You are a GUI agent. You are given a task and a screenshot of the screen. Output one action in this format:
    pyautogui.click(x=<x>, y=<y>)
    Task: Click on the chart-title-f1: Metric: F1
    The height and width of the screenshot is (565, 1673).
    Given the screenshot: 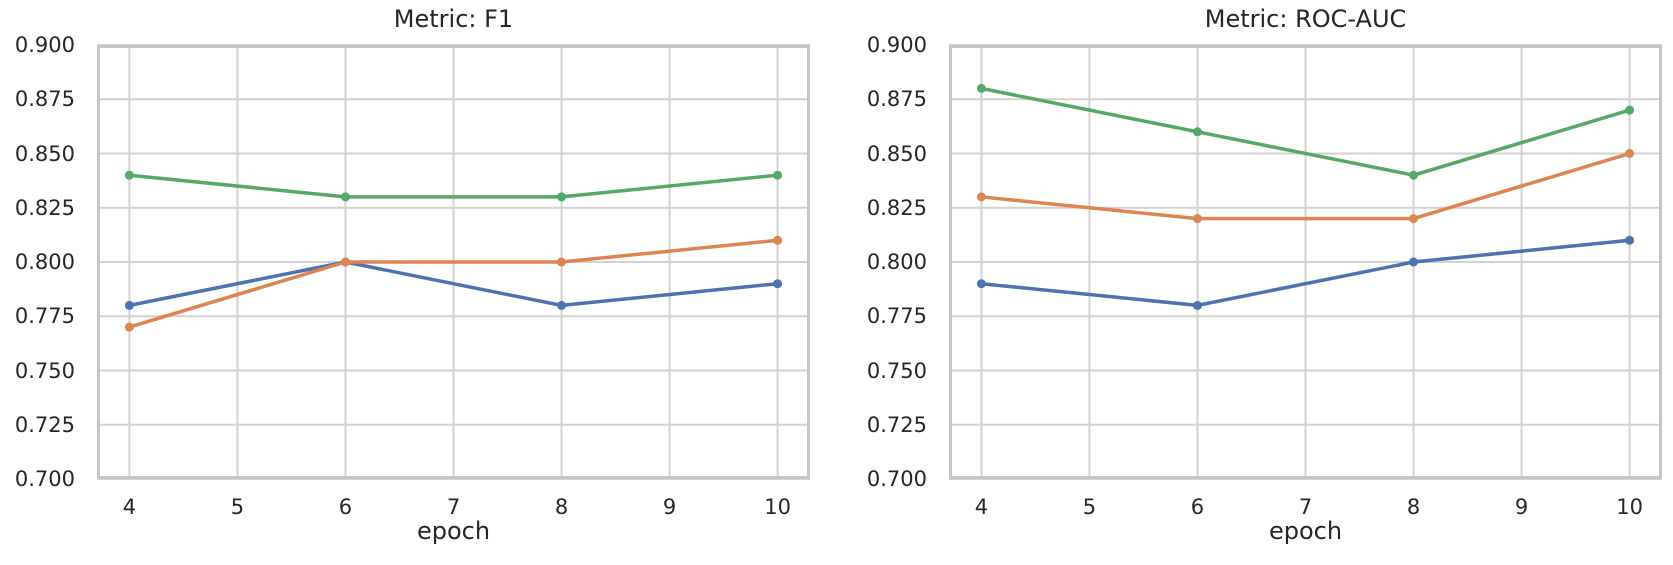 What is the action you would take?
    pyautogui.click(x=453, y=19)
    